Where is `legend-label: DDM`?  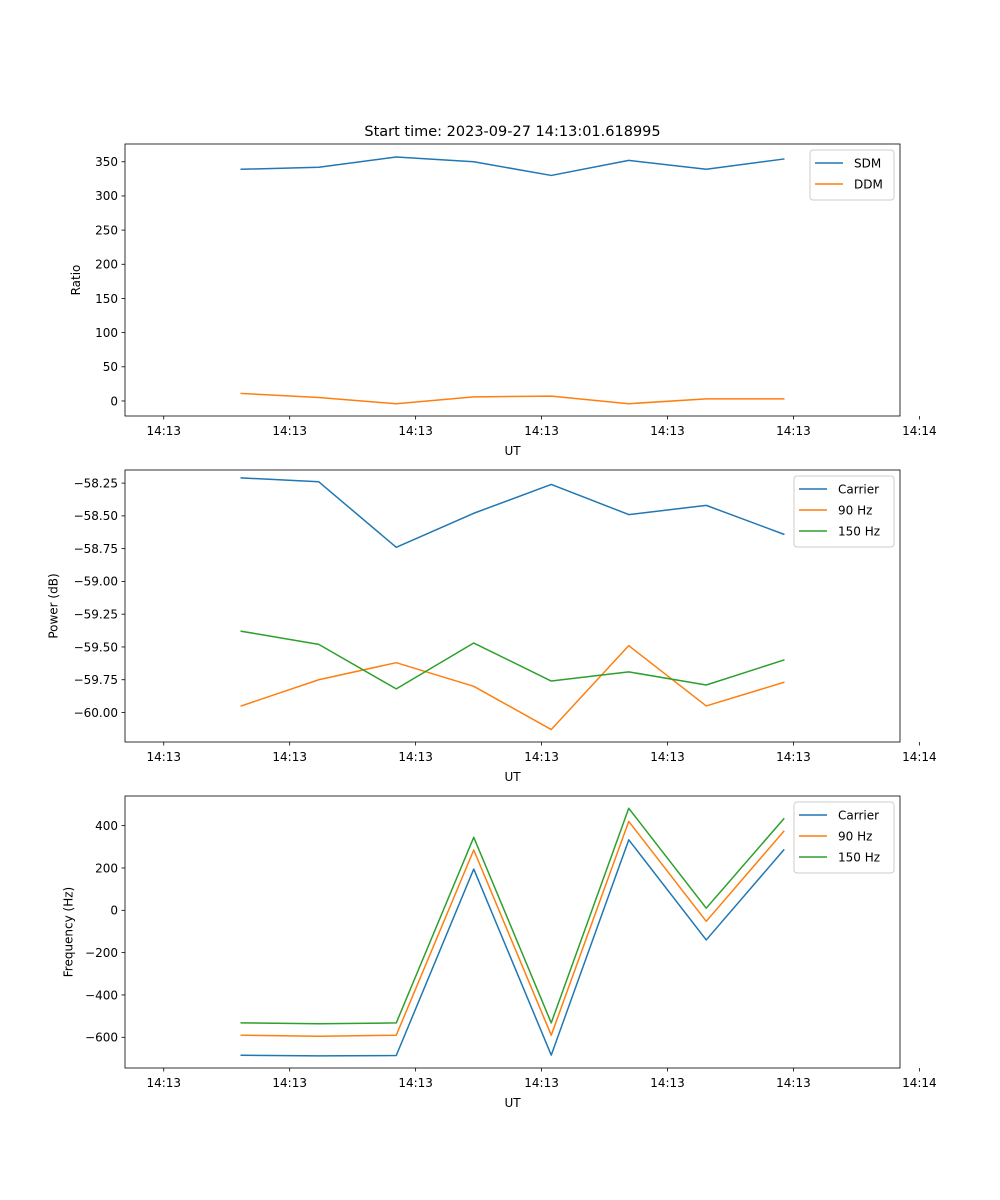 legend-label: DDM is located at coordinates (868, 185).